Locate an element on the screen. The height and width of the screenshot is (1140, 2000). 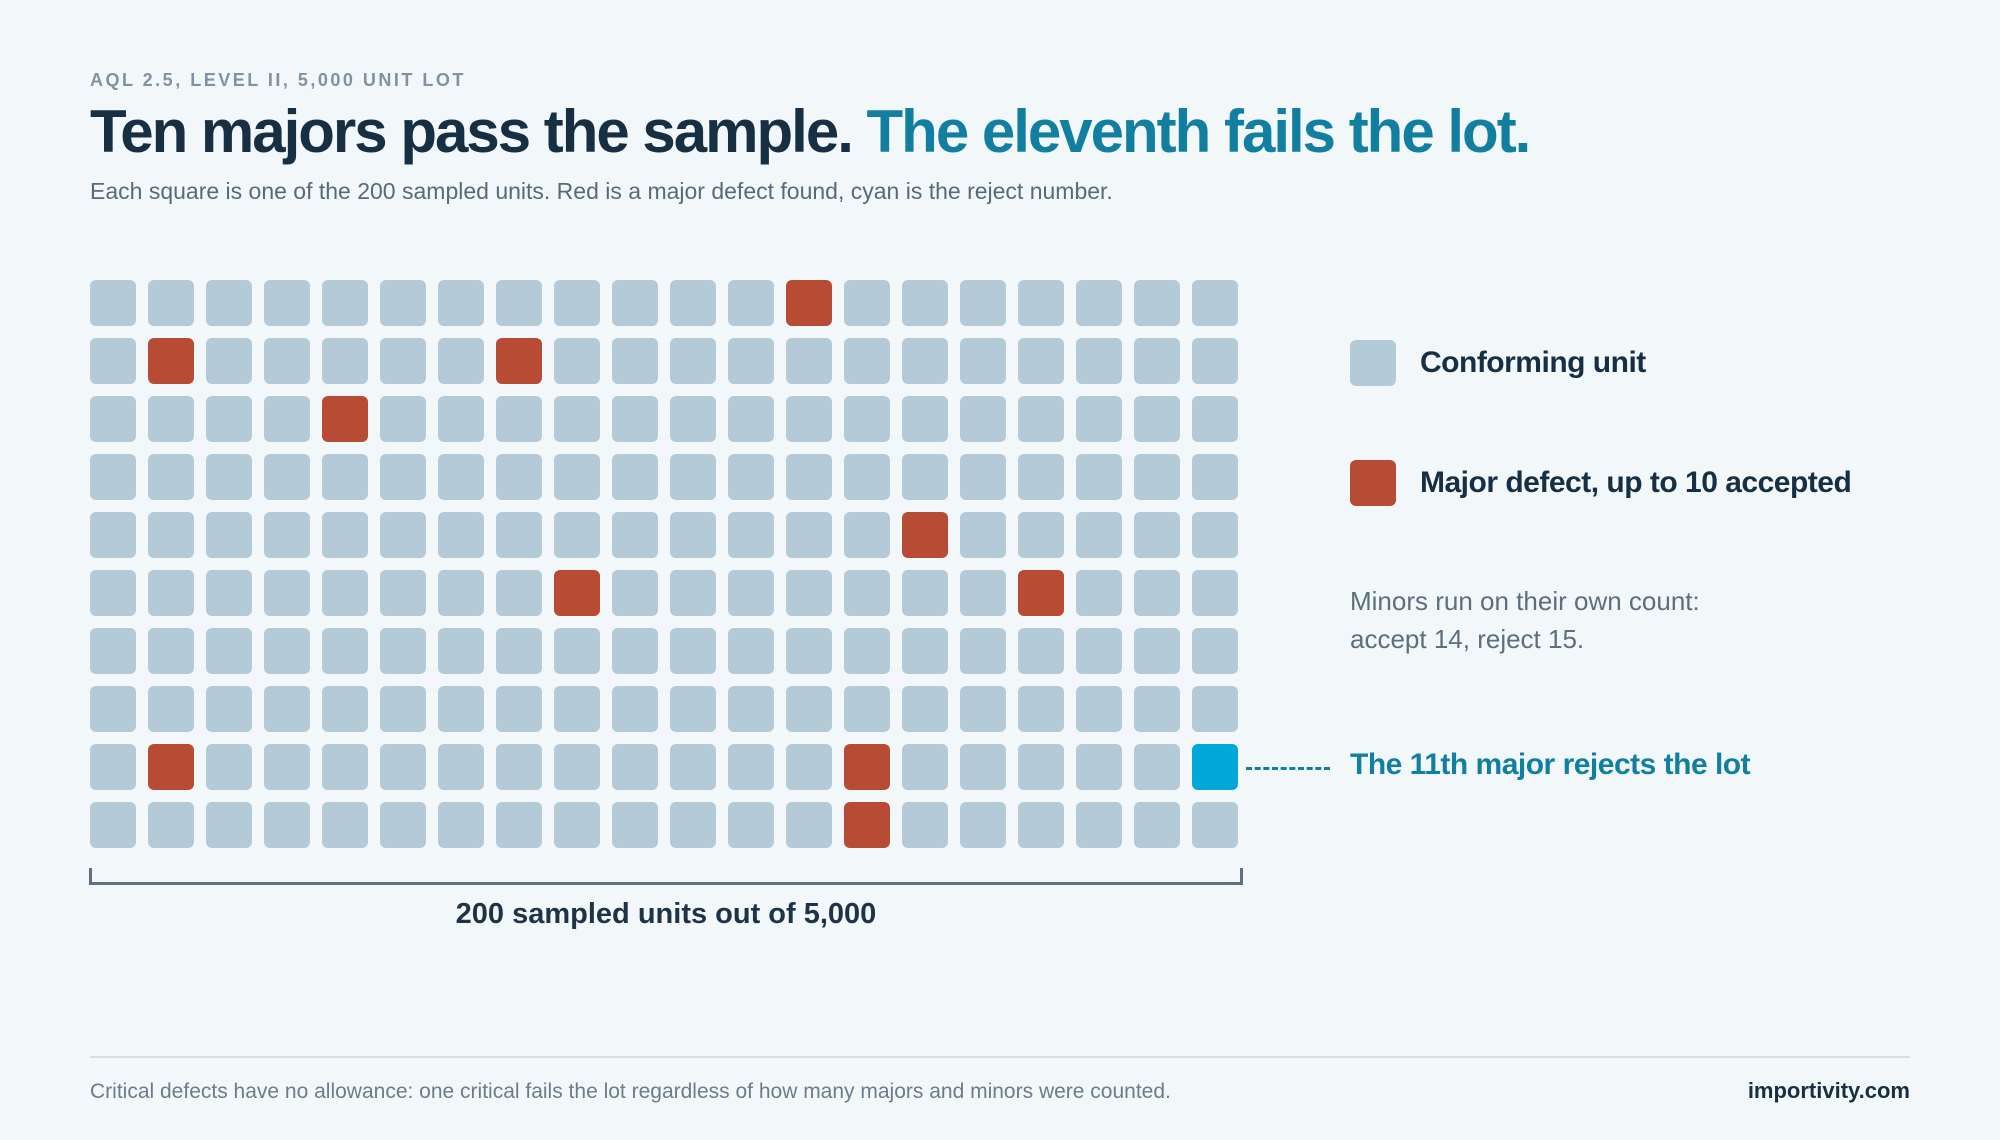
legend-conforming-swatch is located at coordinates (1373, 363).